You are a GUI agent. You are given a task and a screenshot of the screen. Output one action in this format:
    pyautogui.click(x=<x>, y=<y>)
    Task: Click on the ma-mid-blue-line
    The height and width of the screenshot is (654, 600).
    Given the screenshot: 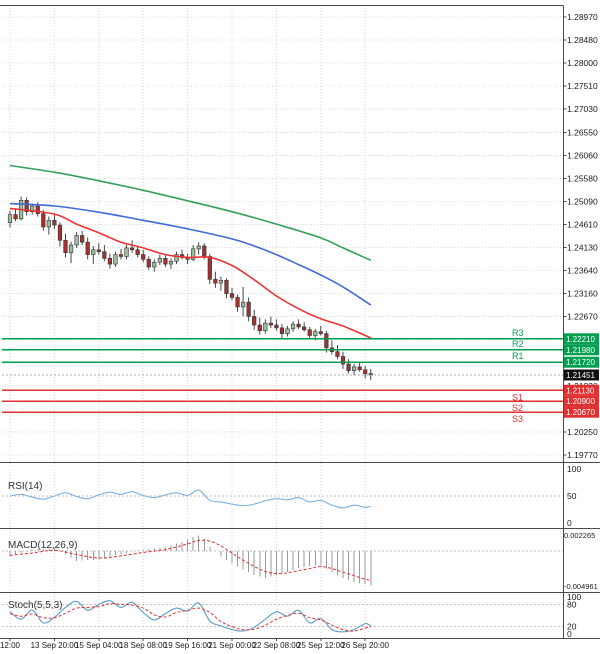 What is the action you would take?
    pyautogui.click(x=190, y=254)
    